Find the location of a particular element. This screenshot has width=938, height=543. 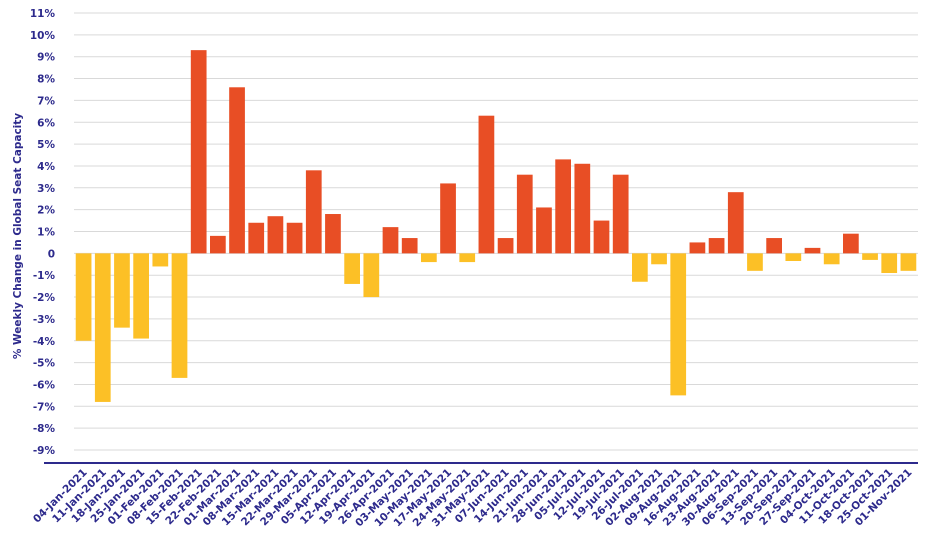

y-tick-label: 2% is located at coordinates (46, 211).